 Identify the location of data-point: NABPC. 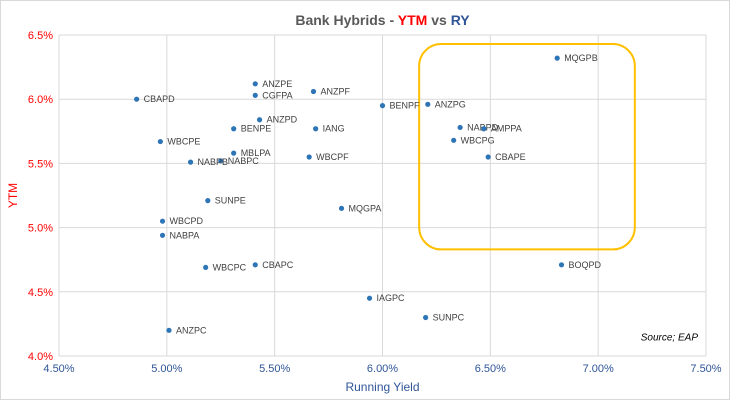
(238, 161).